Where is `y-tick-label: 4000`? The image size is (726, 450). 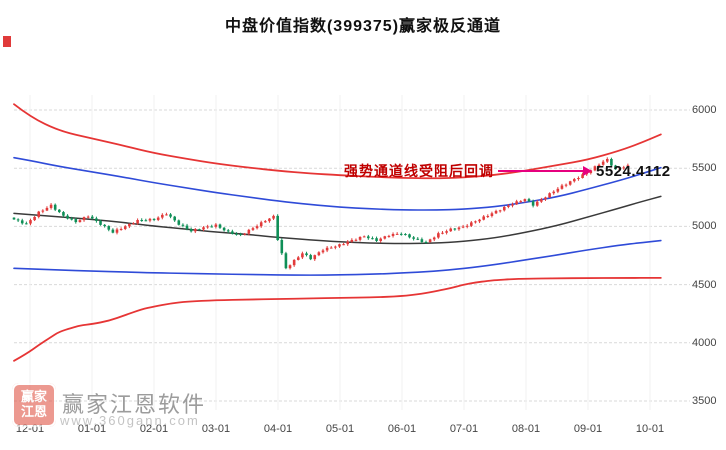 y-tick-label: 4000 is located at coordinates (704, 342).